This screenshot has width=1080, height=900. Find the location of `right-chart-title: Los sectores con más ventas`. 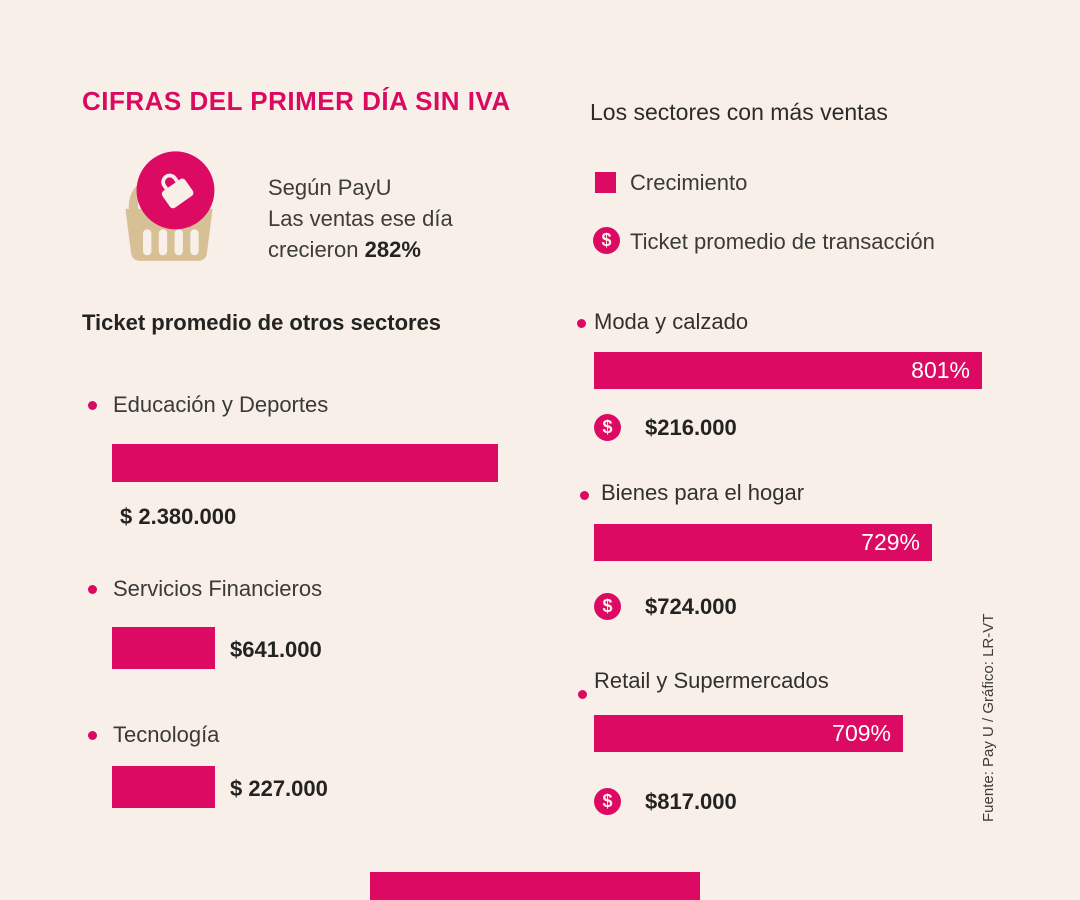

right-chart-title: Los sectores con más ventas is located at coordinates (739, 112).